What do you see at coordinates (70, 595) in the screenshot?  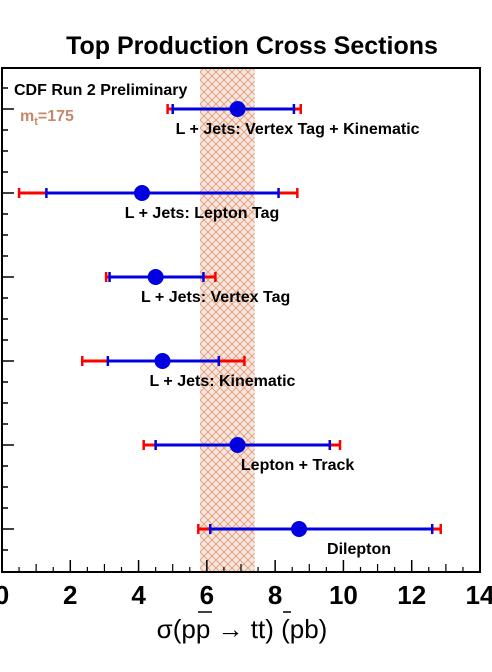 I see `x-tick-label: 2` at bounding box center [70, 595].